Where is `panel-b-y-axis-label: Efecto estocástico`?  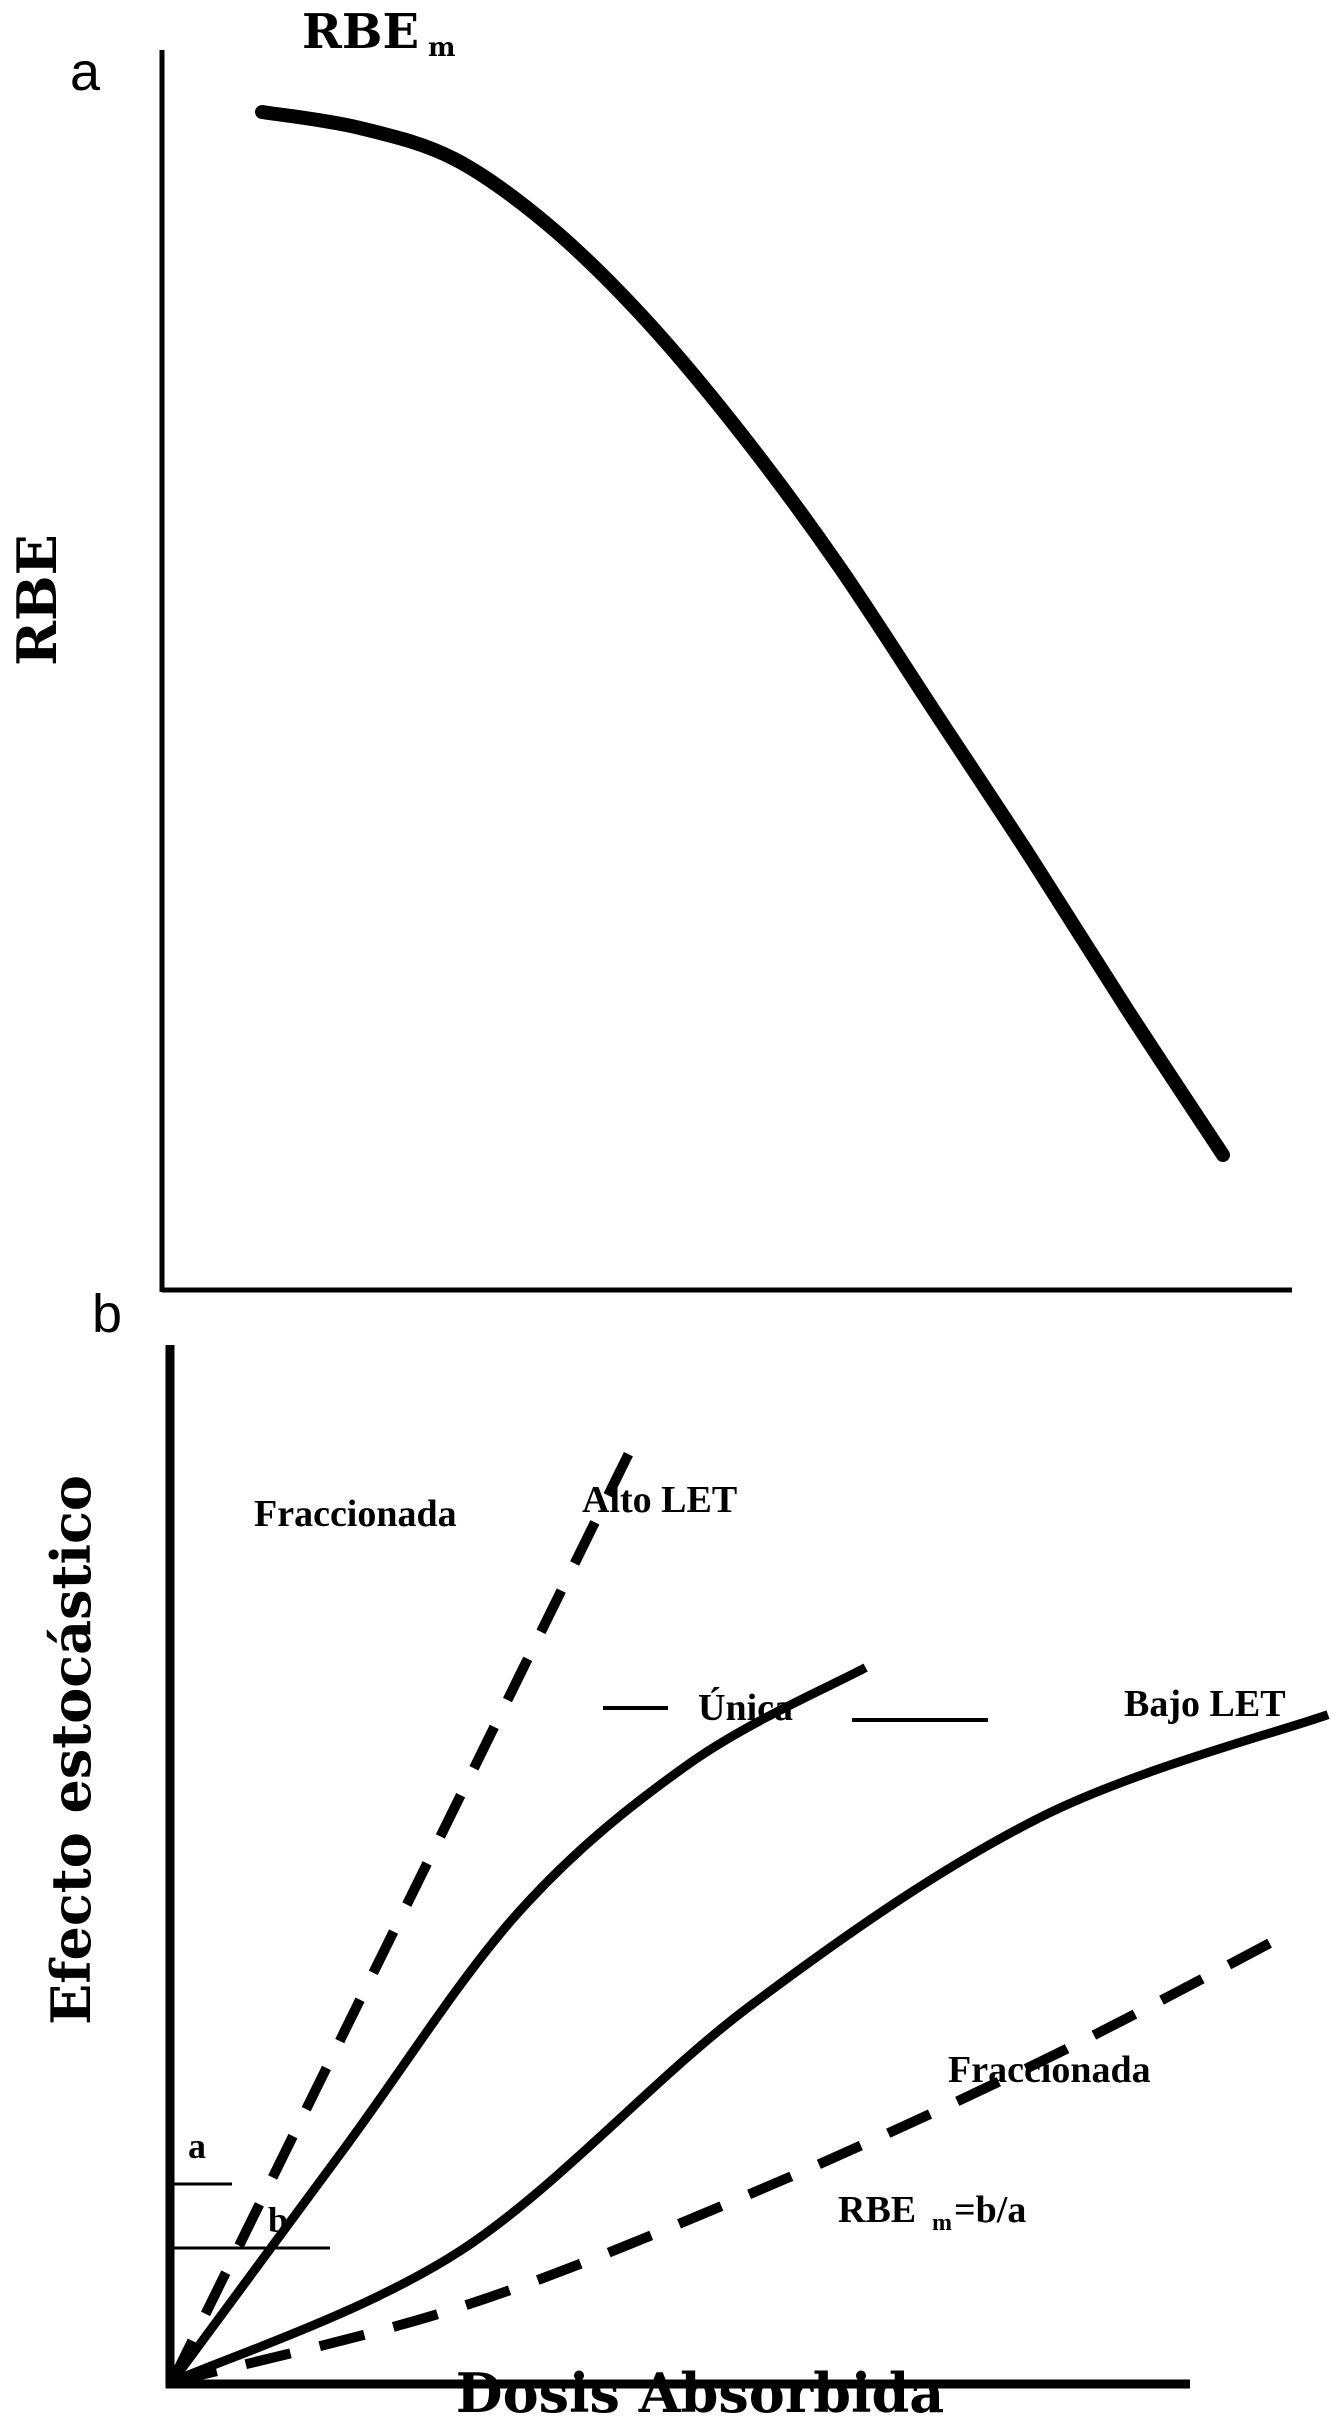 panel-b-y-axis-label: Efecto estocástico is located at coordinates (71, 1750).